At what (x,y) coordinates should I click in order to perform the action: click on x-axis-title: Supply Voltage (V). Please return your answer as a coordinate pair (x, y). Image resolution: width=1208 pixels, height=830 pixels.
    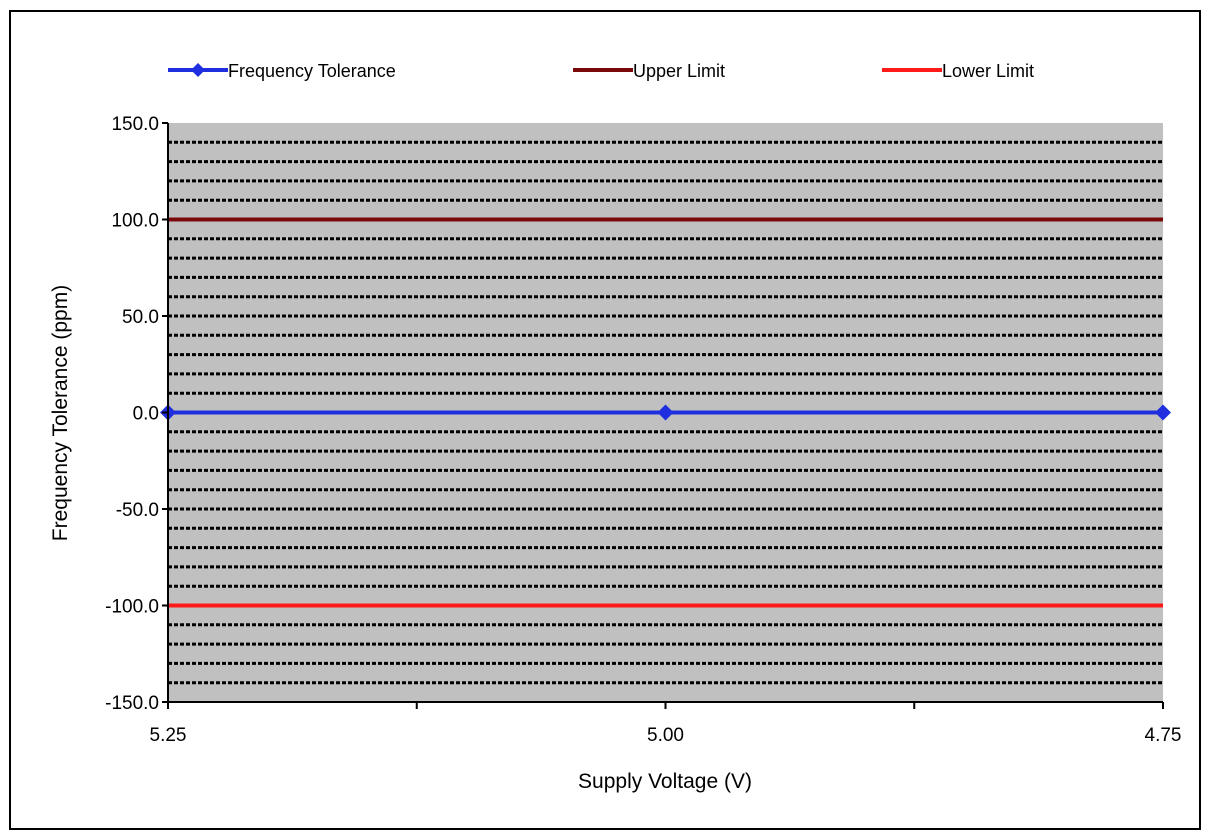
    Looking at the image, I should click on (665, 781).